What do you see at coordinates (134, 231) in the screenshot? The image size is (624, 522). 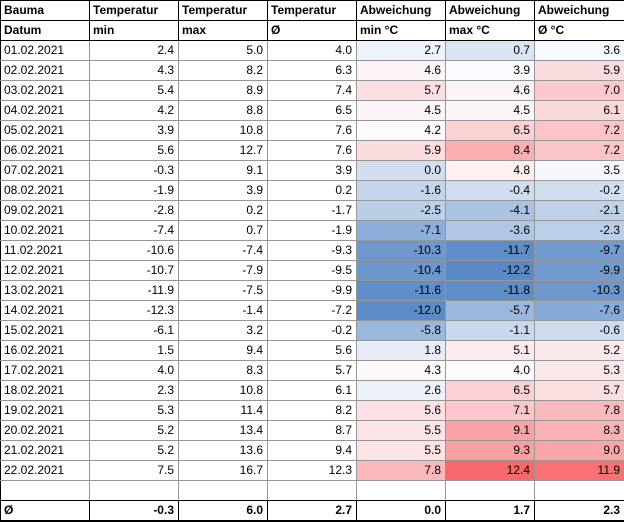 I see `temp-min-cell: -7.4` at bounding box center [134, 231].